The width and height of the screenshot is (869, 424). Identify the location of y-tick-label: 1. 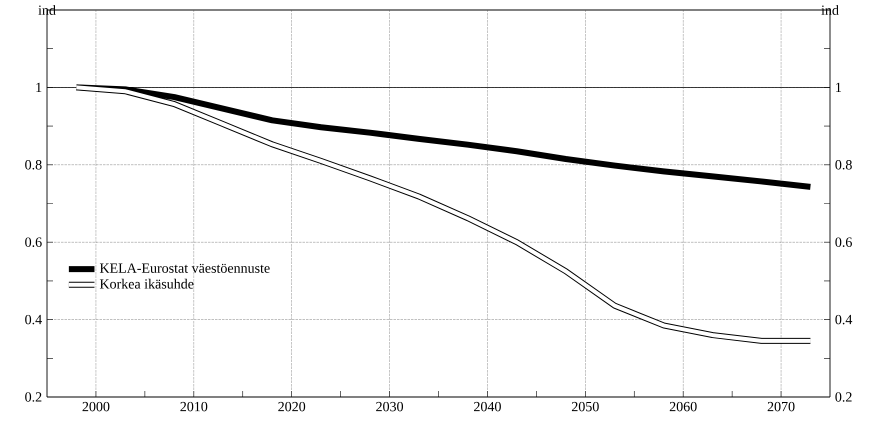
(39, 87).